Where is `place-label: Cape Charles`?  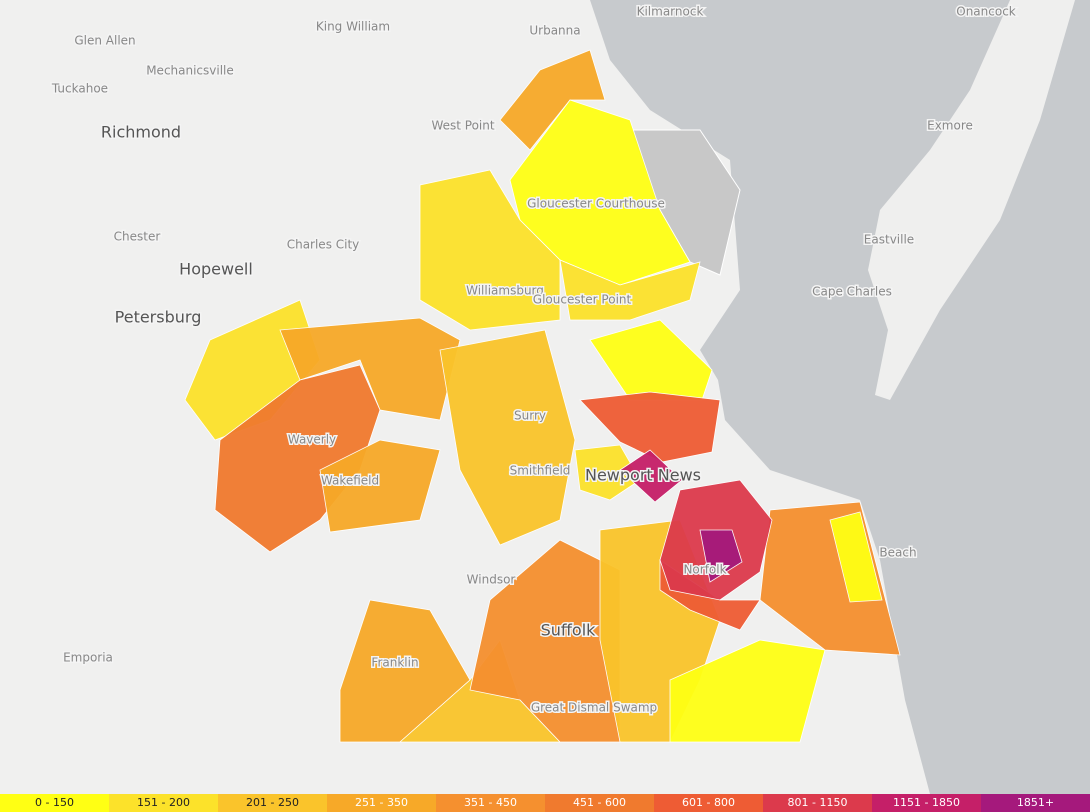
place-label: Cape Charles is located at coordinates (852, 292).